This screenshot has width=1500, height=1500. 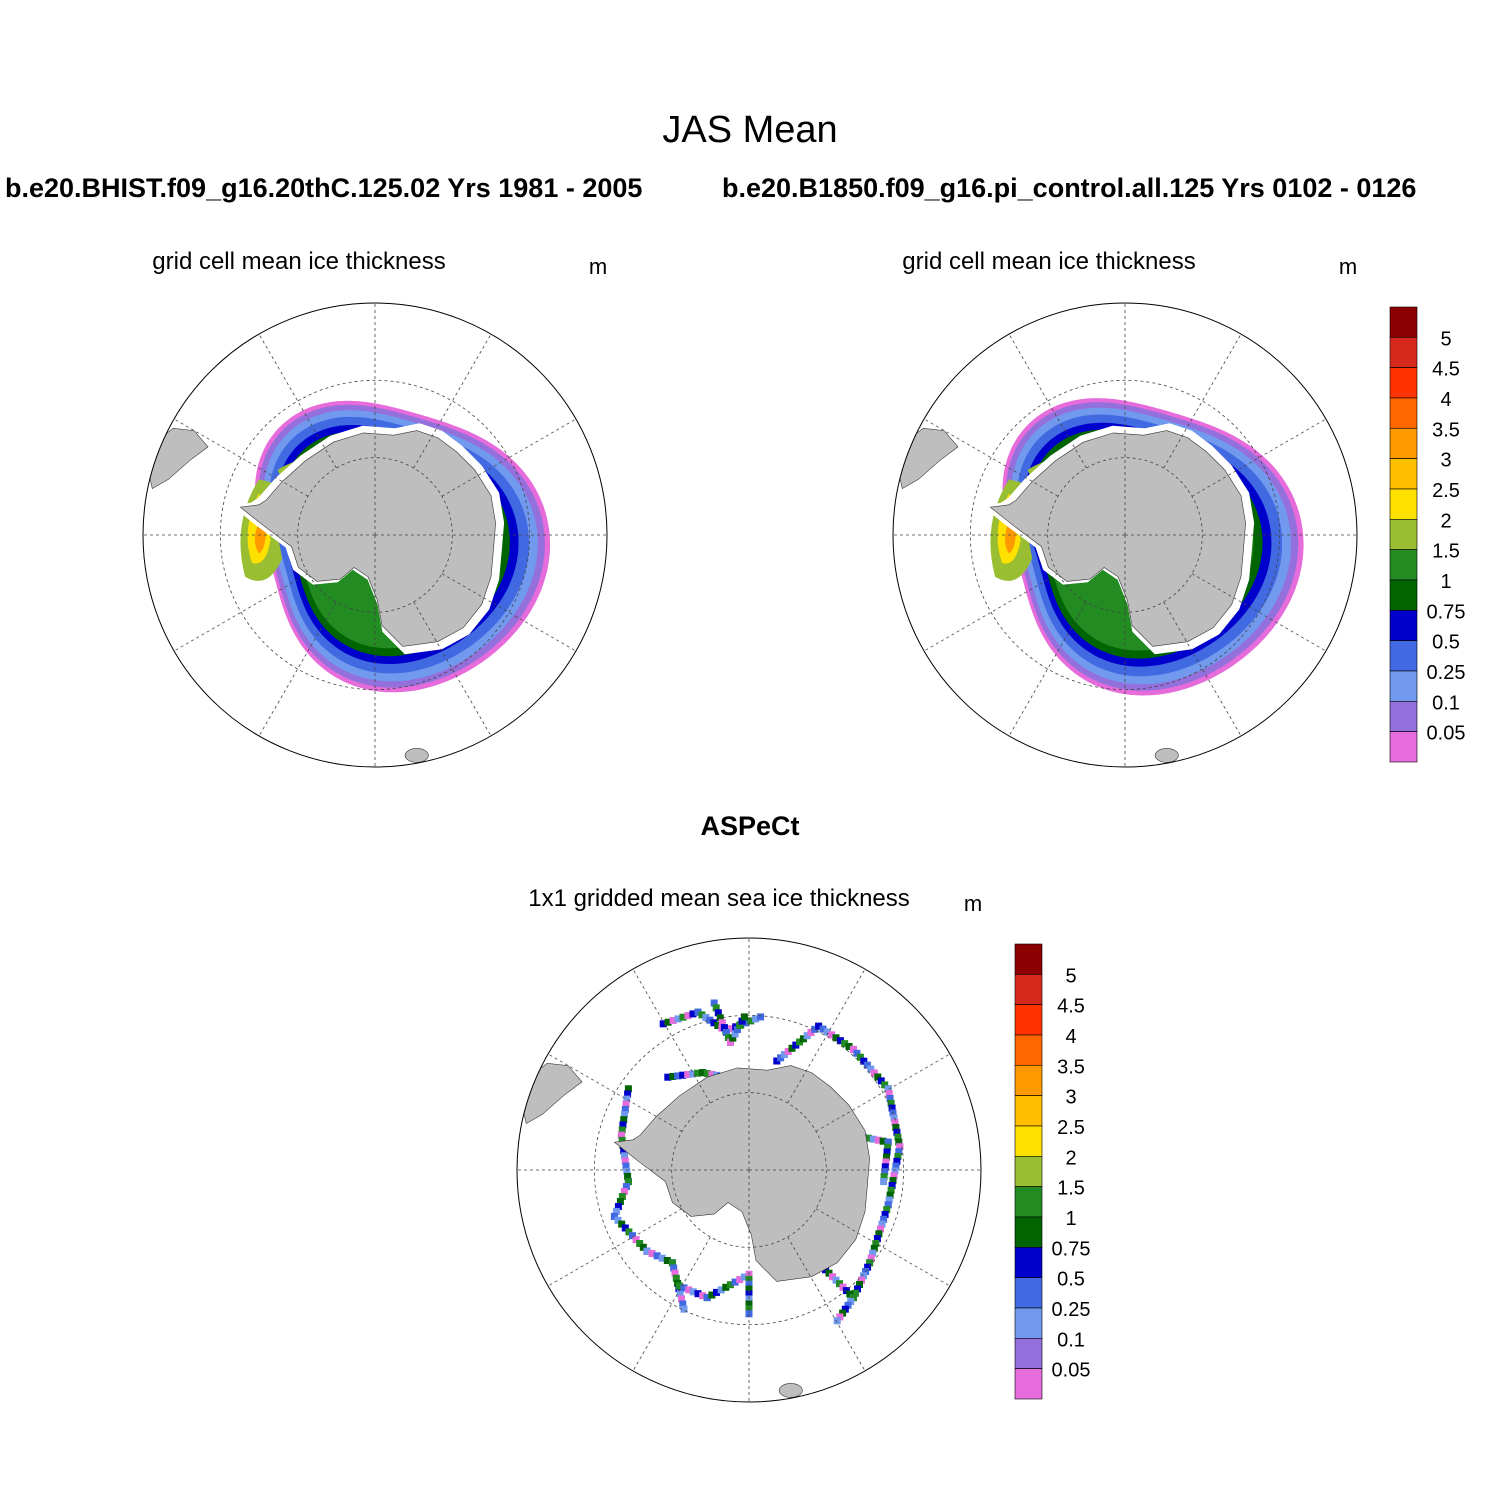 I want to click on case1-map-frame, so click(x=375, y=535).